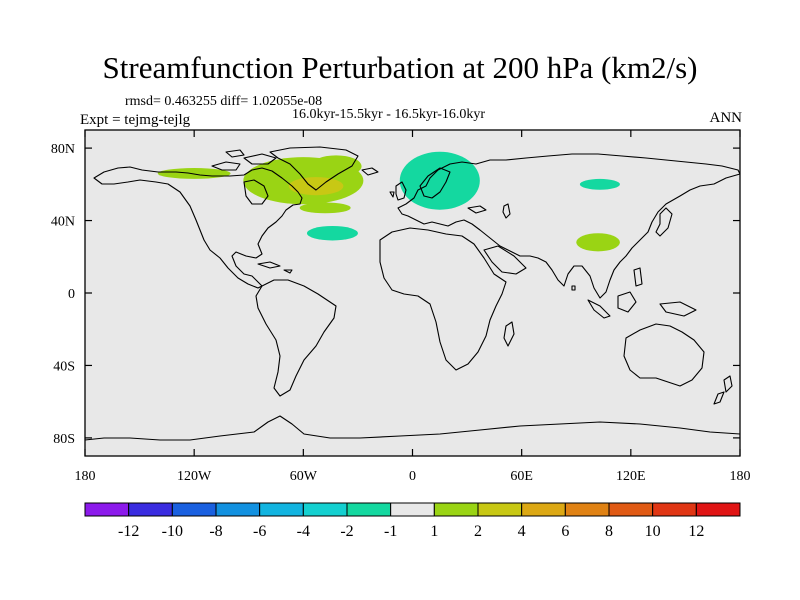  What do you see at coordinates (215, 531) in the screenshot?
I see `colorbar-label: -8` at bounding box center [215, 531].